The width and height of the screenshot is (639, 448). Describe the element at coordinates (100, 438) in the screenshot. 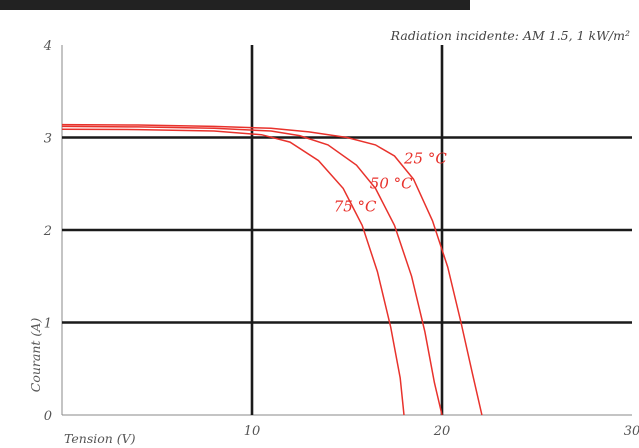

I see `x-axis-label: Tension (V)` at that location.